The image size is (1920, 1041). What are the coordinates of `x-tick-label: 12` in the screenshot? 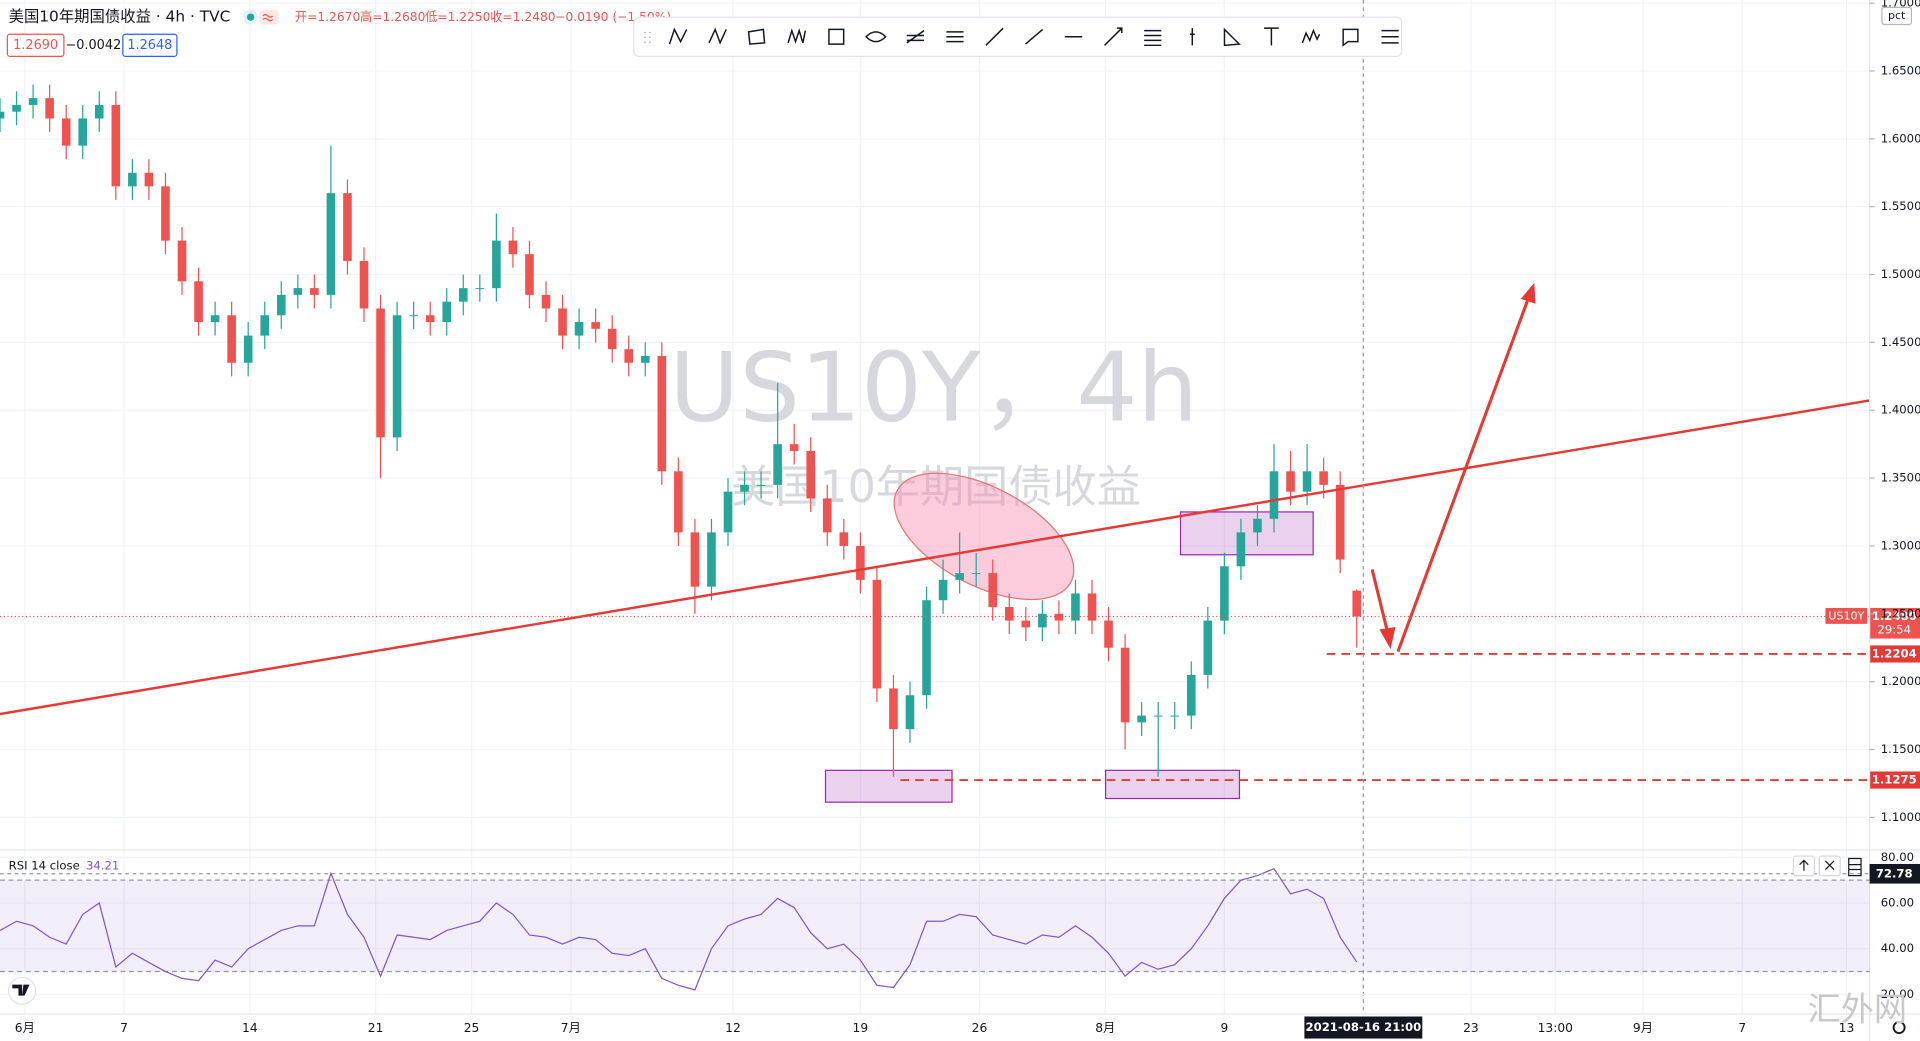 It's located at (733, 1028).